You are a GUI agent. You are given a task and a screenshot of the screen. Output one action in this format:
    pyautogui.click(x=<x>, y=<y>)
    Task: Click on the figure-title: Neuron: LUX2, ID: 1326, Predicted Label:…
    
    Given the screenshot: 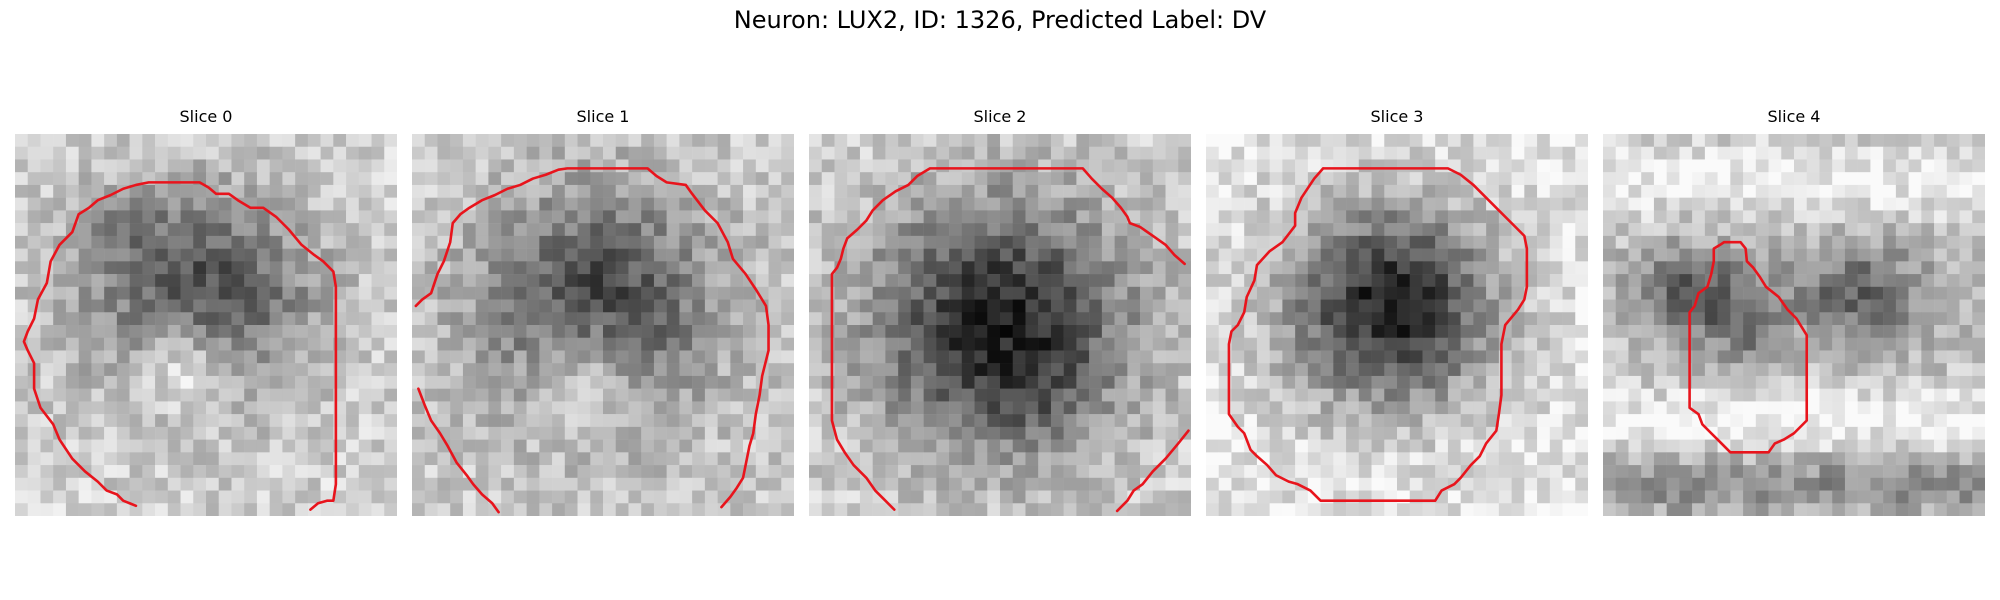 What is the action you would take?
    pyautogui.click(x=1000, y=20)
    